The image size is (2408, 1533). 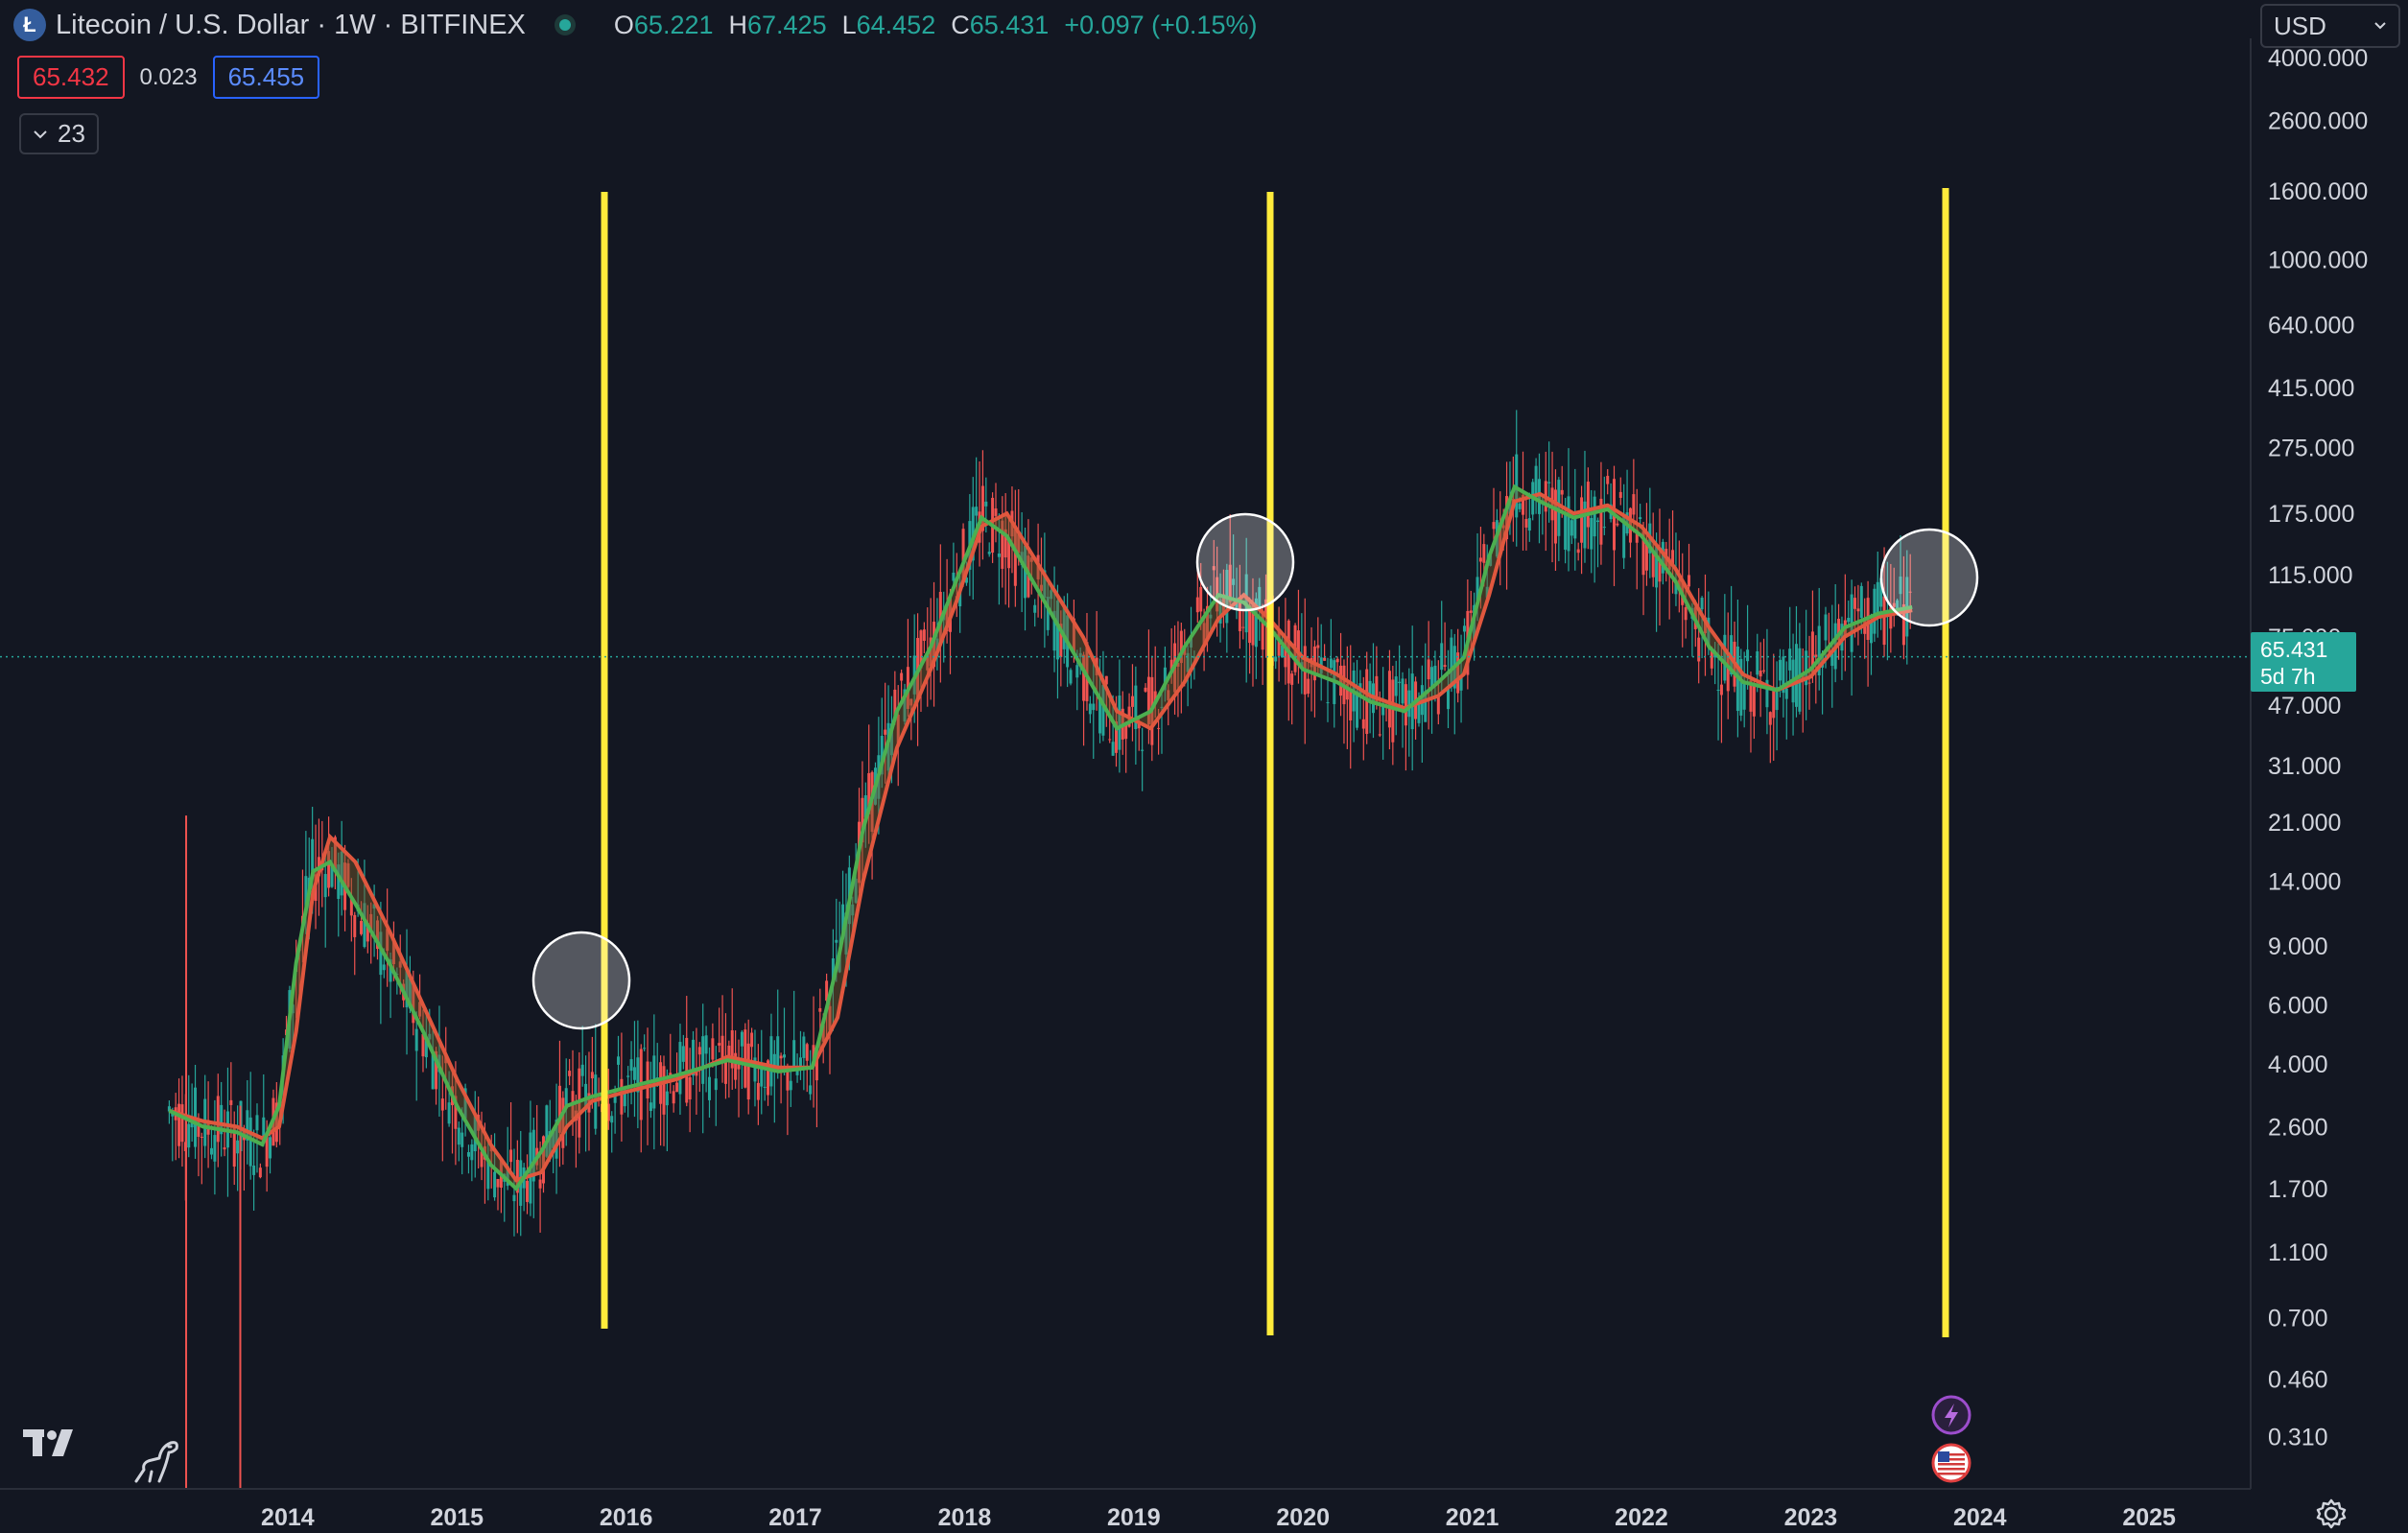 What do you see at coordinates (168, 77) in the screenshot?
I see `trade-buttons: 65.432 0.023 65.455` at bounding box center [168, 77].